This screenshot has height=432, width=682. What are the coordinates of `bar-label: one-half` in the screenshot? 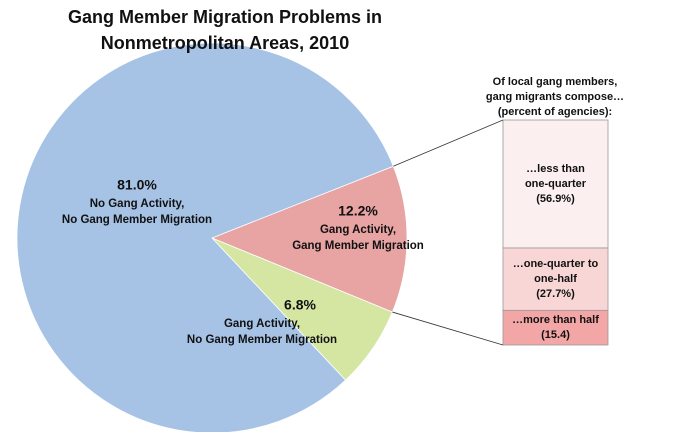 It's located at (555, 279).